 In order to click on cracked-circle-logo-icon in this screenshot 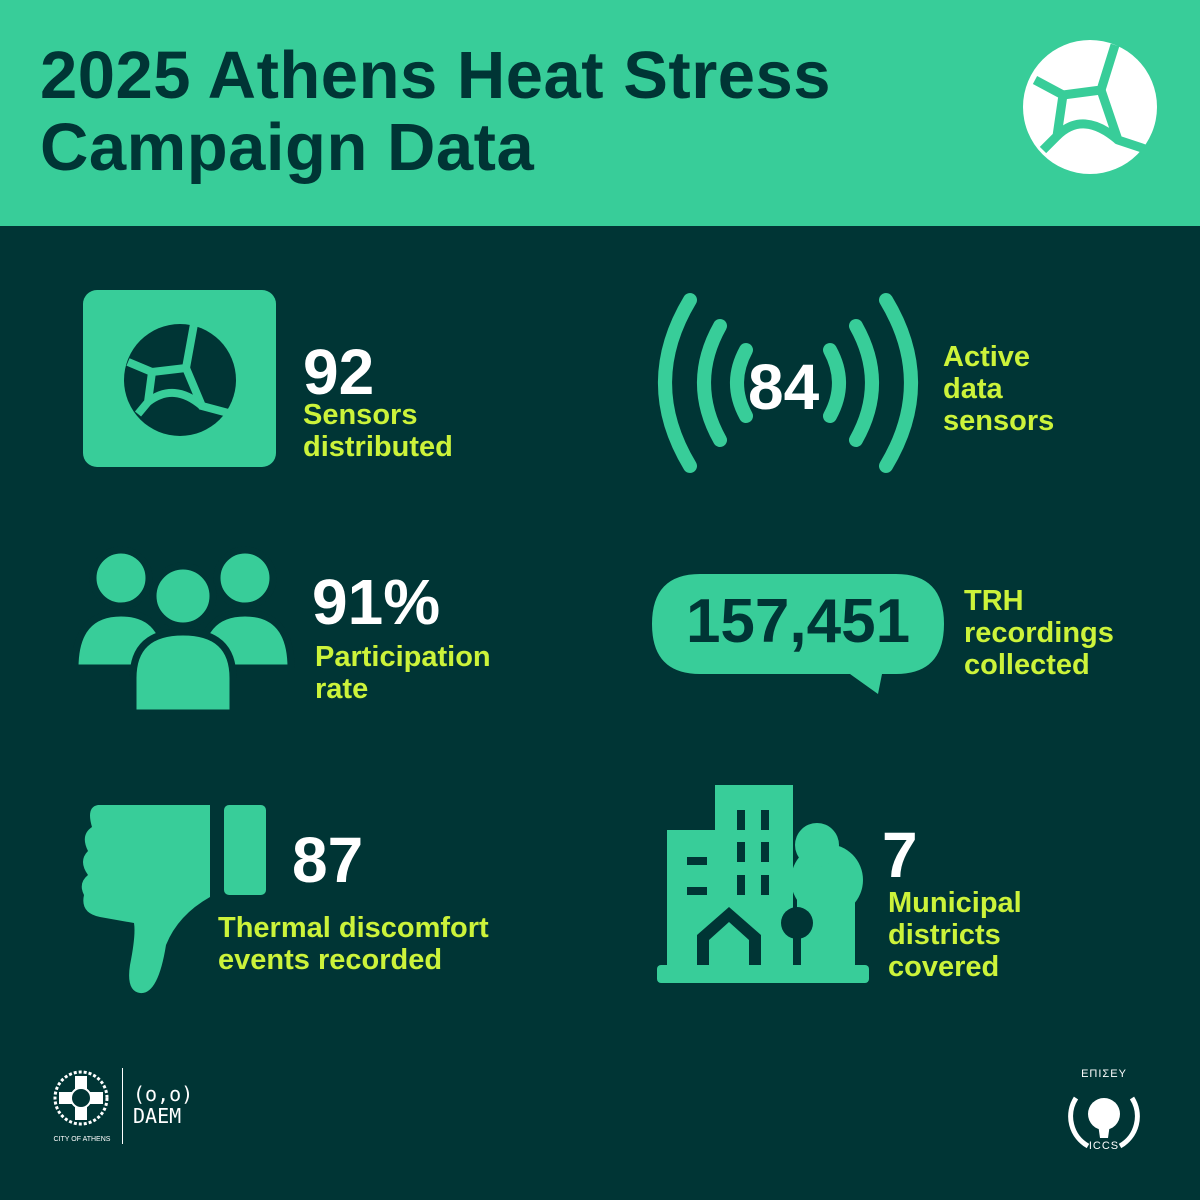, I will do `click(1090, 107)`.